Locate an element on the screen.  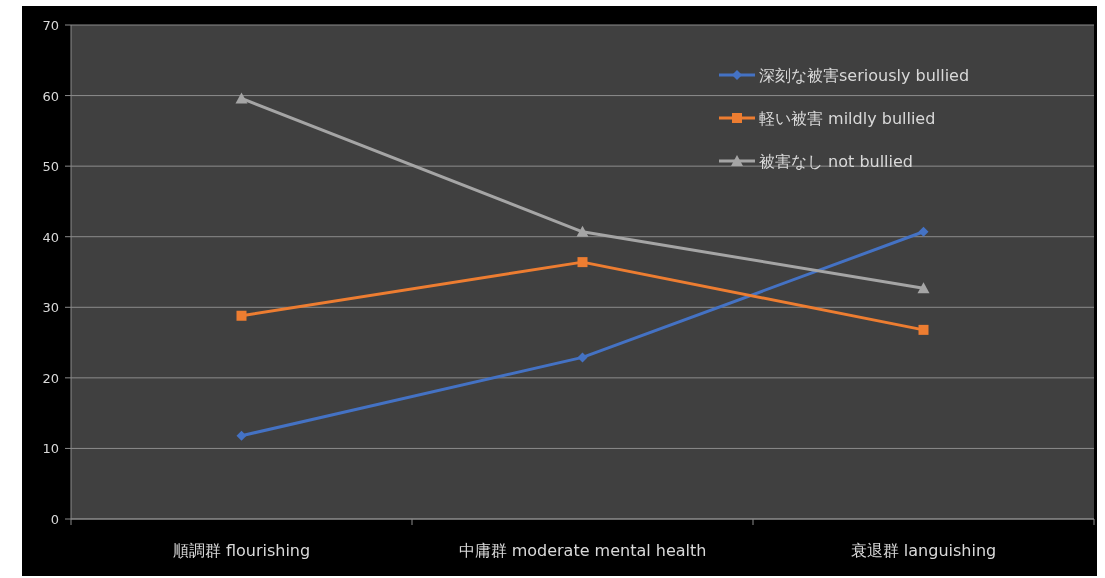
y-tick-label: 60 is located at coordinates (50, 96).